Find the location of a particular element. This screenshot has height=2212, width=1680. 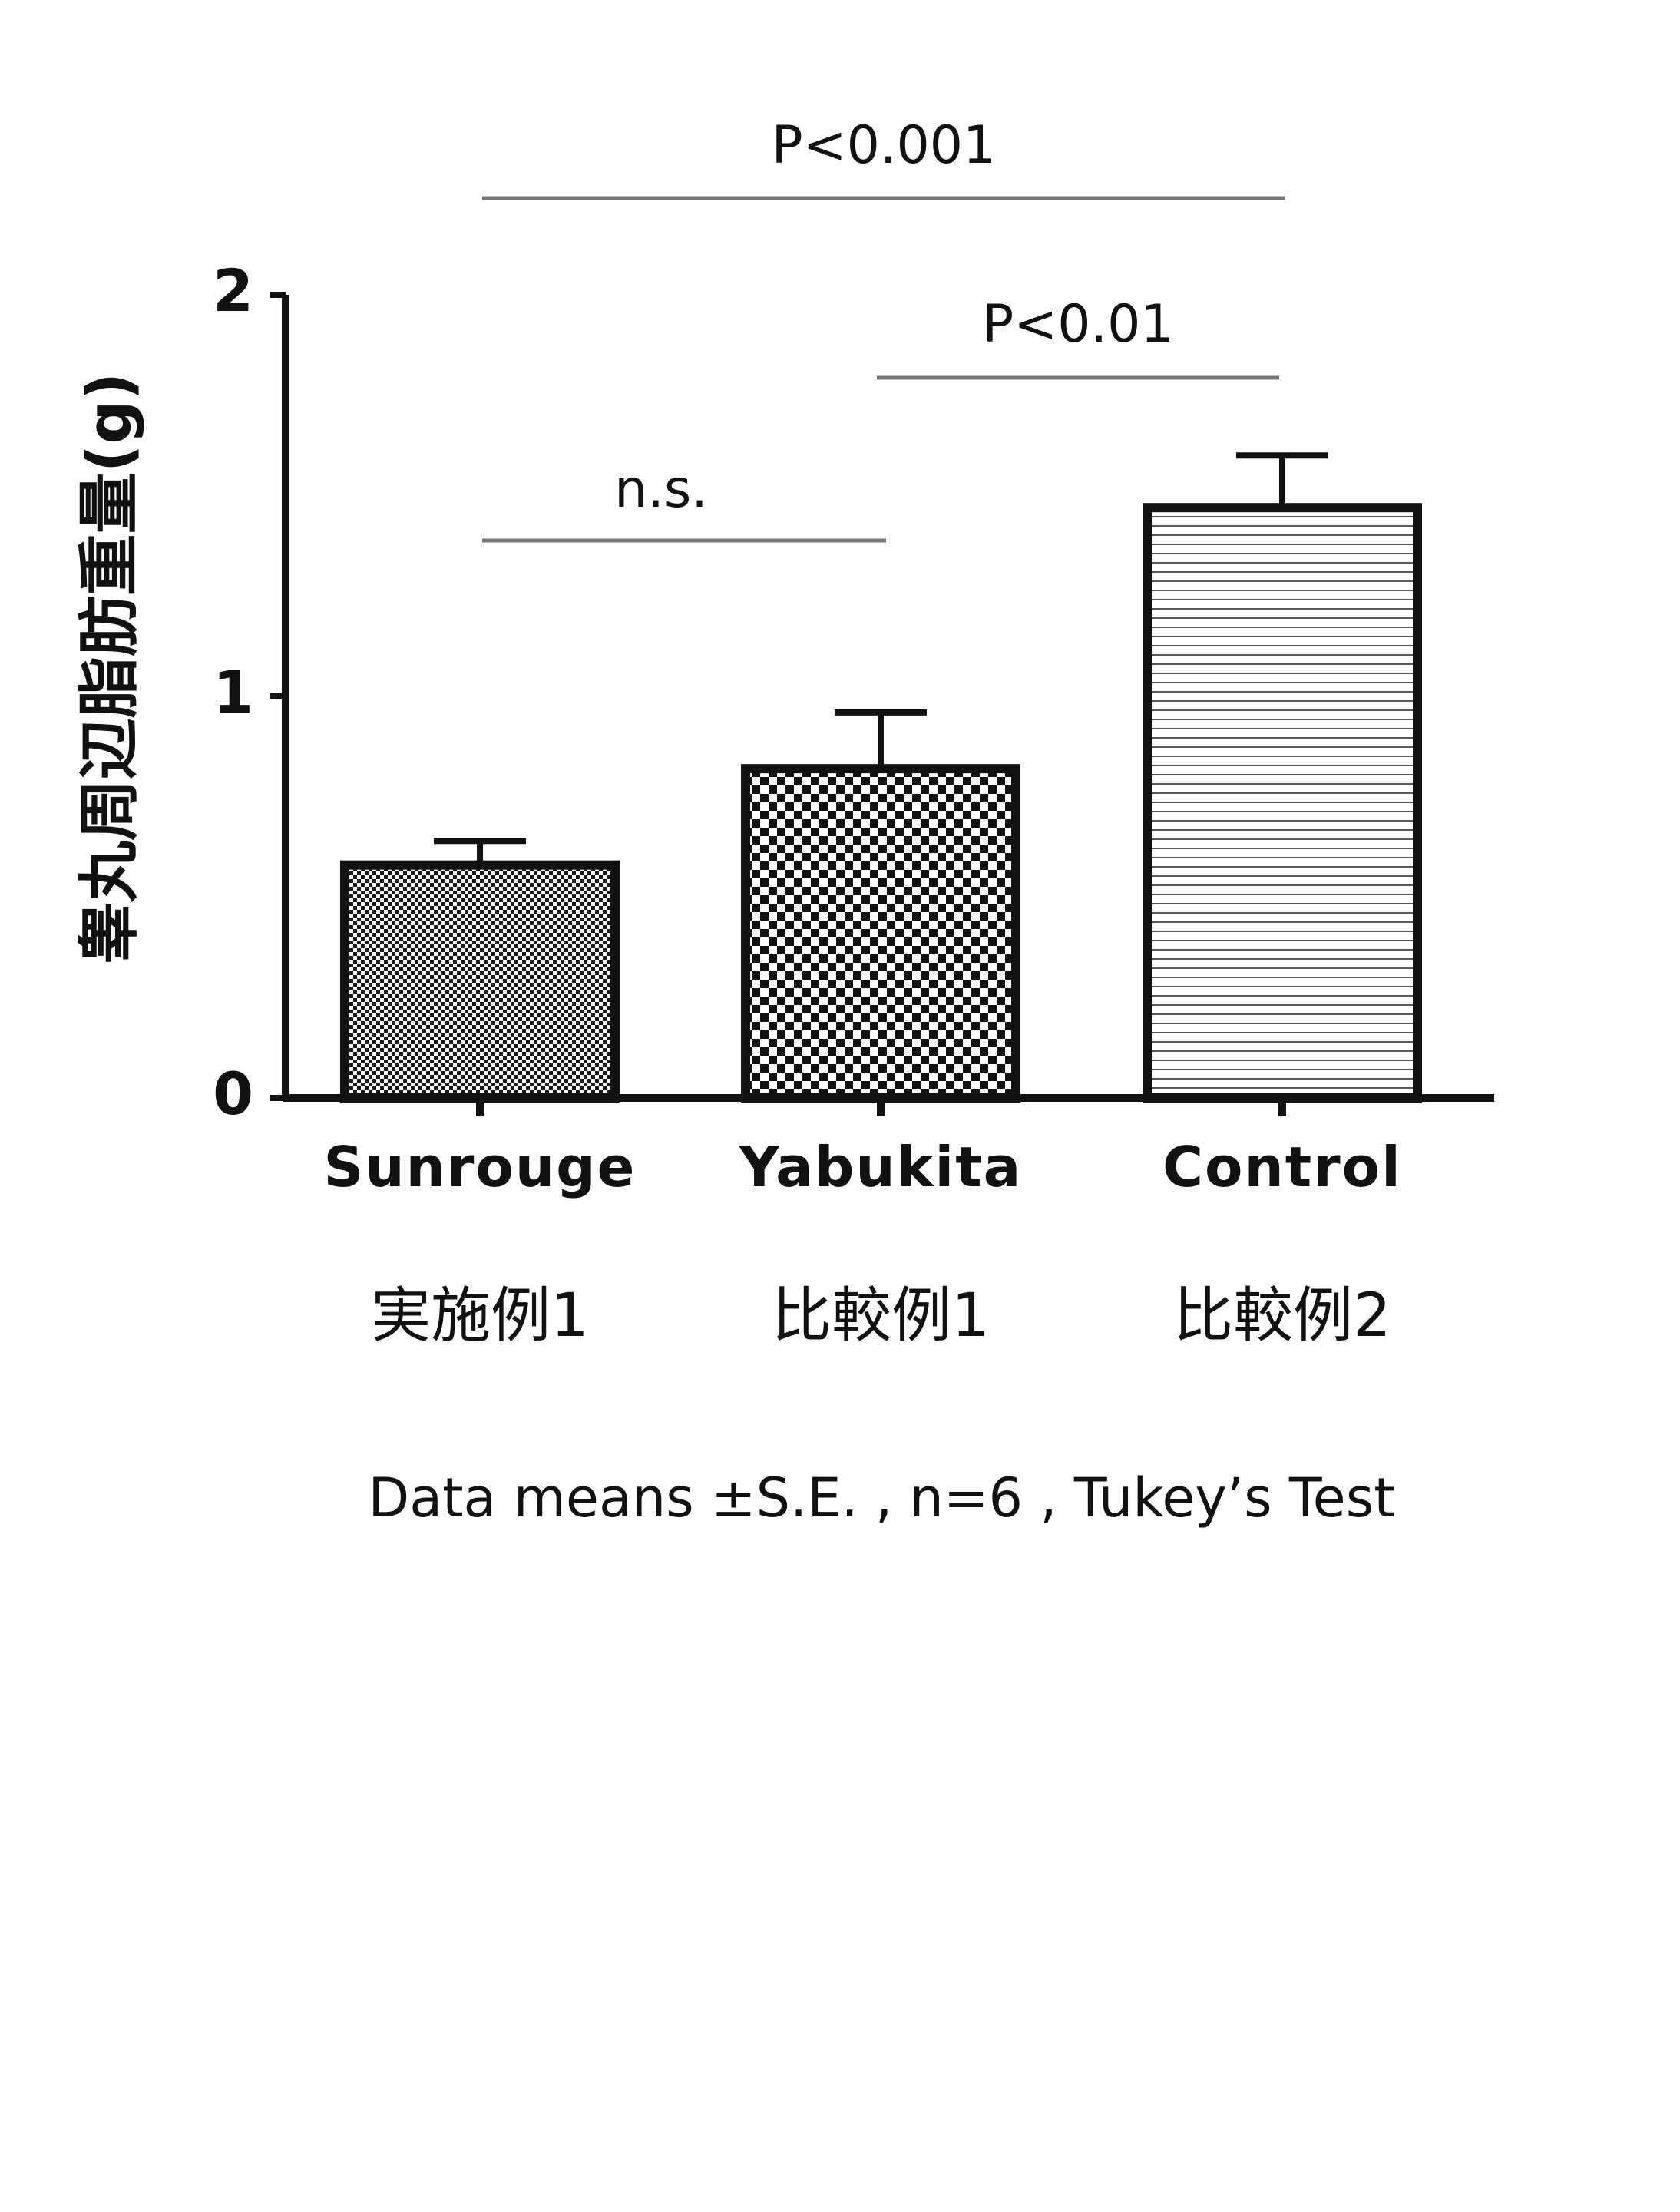

bar-control is located at coordinates (1282, 803).